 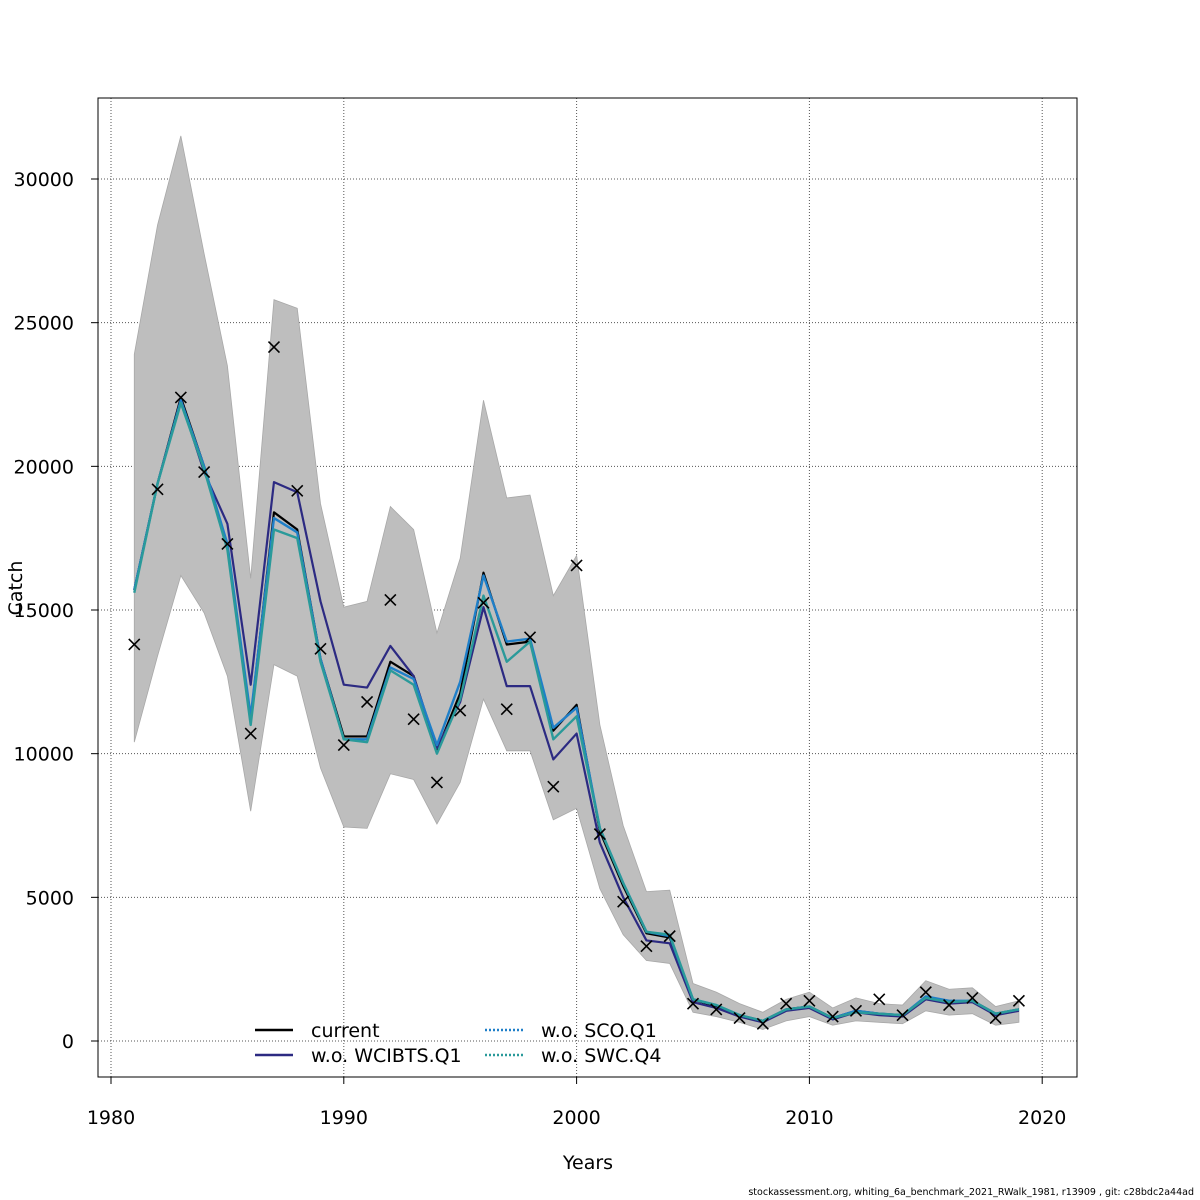 What do you see at coordinates (44, 180) in the screenshot?
I see `y-tick-label: 30000` at bounding box center [44, 180].